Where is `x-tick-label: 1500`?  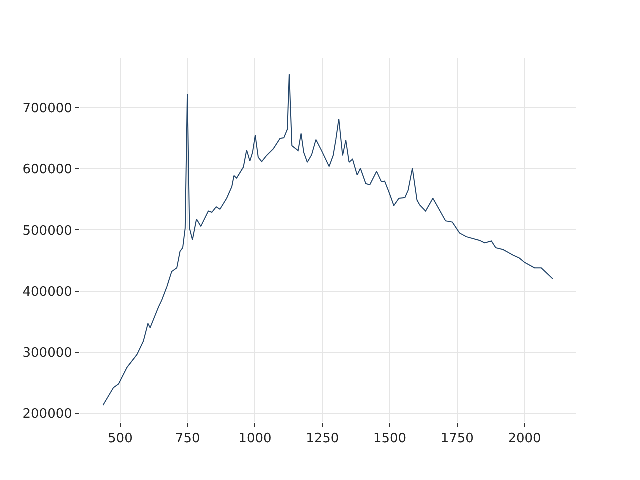 x-tick-label: 1500 is located at coordinates (390, 439).